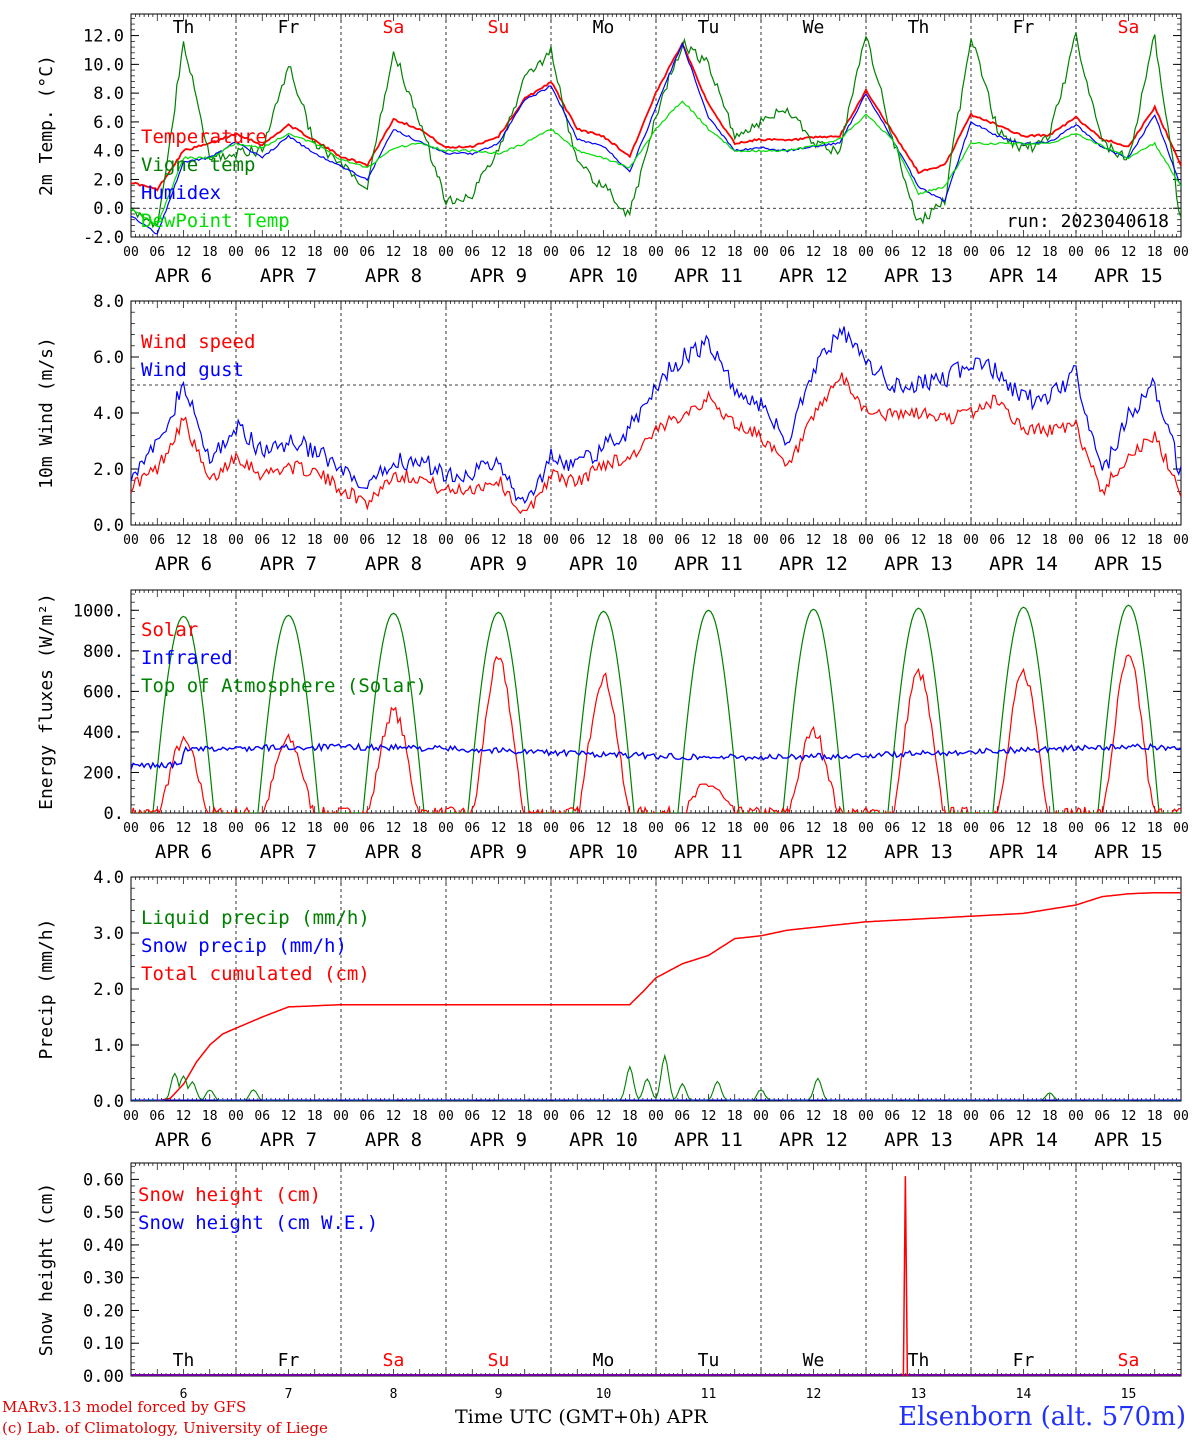 This screenshot has width=1194, height=1440. I want to click on y-axis-label: Energy fluxes (W/m²), so click(46, 701).